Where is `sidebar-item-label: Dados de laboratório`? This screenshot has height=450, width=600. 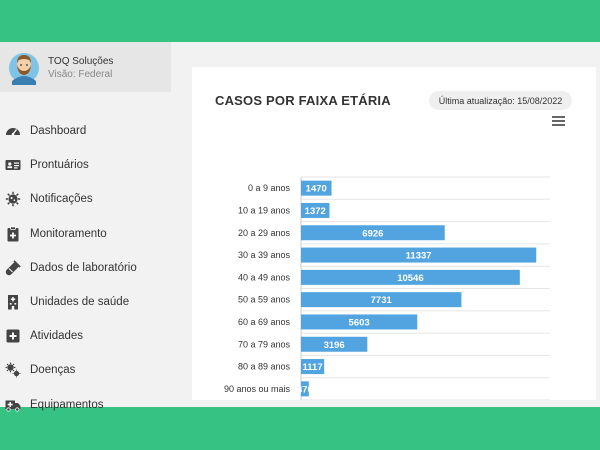 sidebar-item-label: Dados de laboratório is located at coordinates (83, 267).